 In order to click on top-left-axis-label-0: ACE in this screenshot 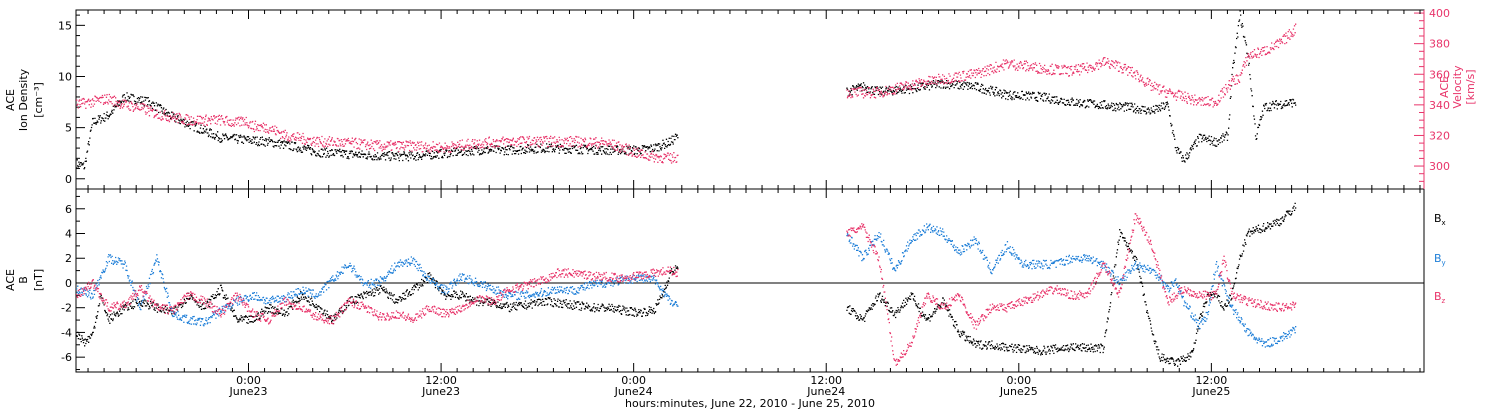, I will do `click(10, 100)`.